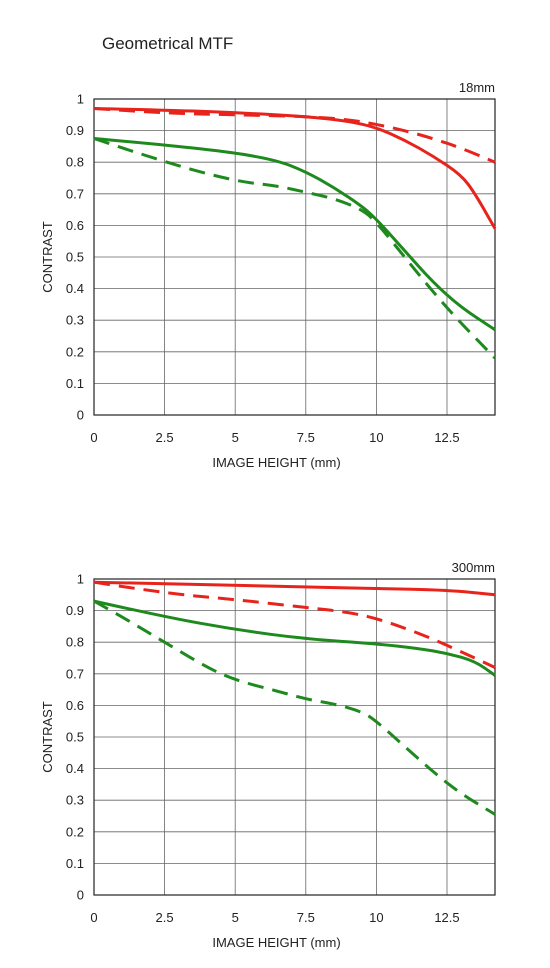 This screenshot has width=550, height=968. Describe the element at coordinates (75, 320) in the screenshot. I see `chart1-ytick-label: 0.3` at that location.